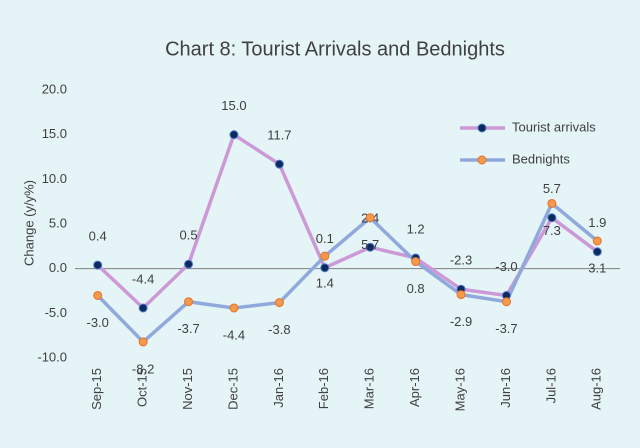 The width and height of the screenshot is (640, 448). What do you see at coordinates (597, 267) in the screenshot?
I see `data-label: 3.1` at bounding box center [597, 267].